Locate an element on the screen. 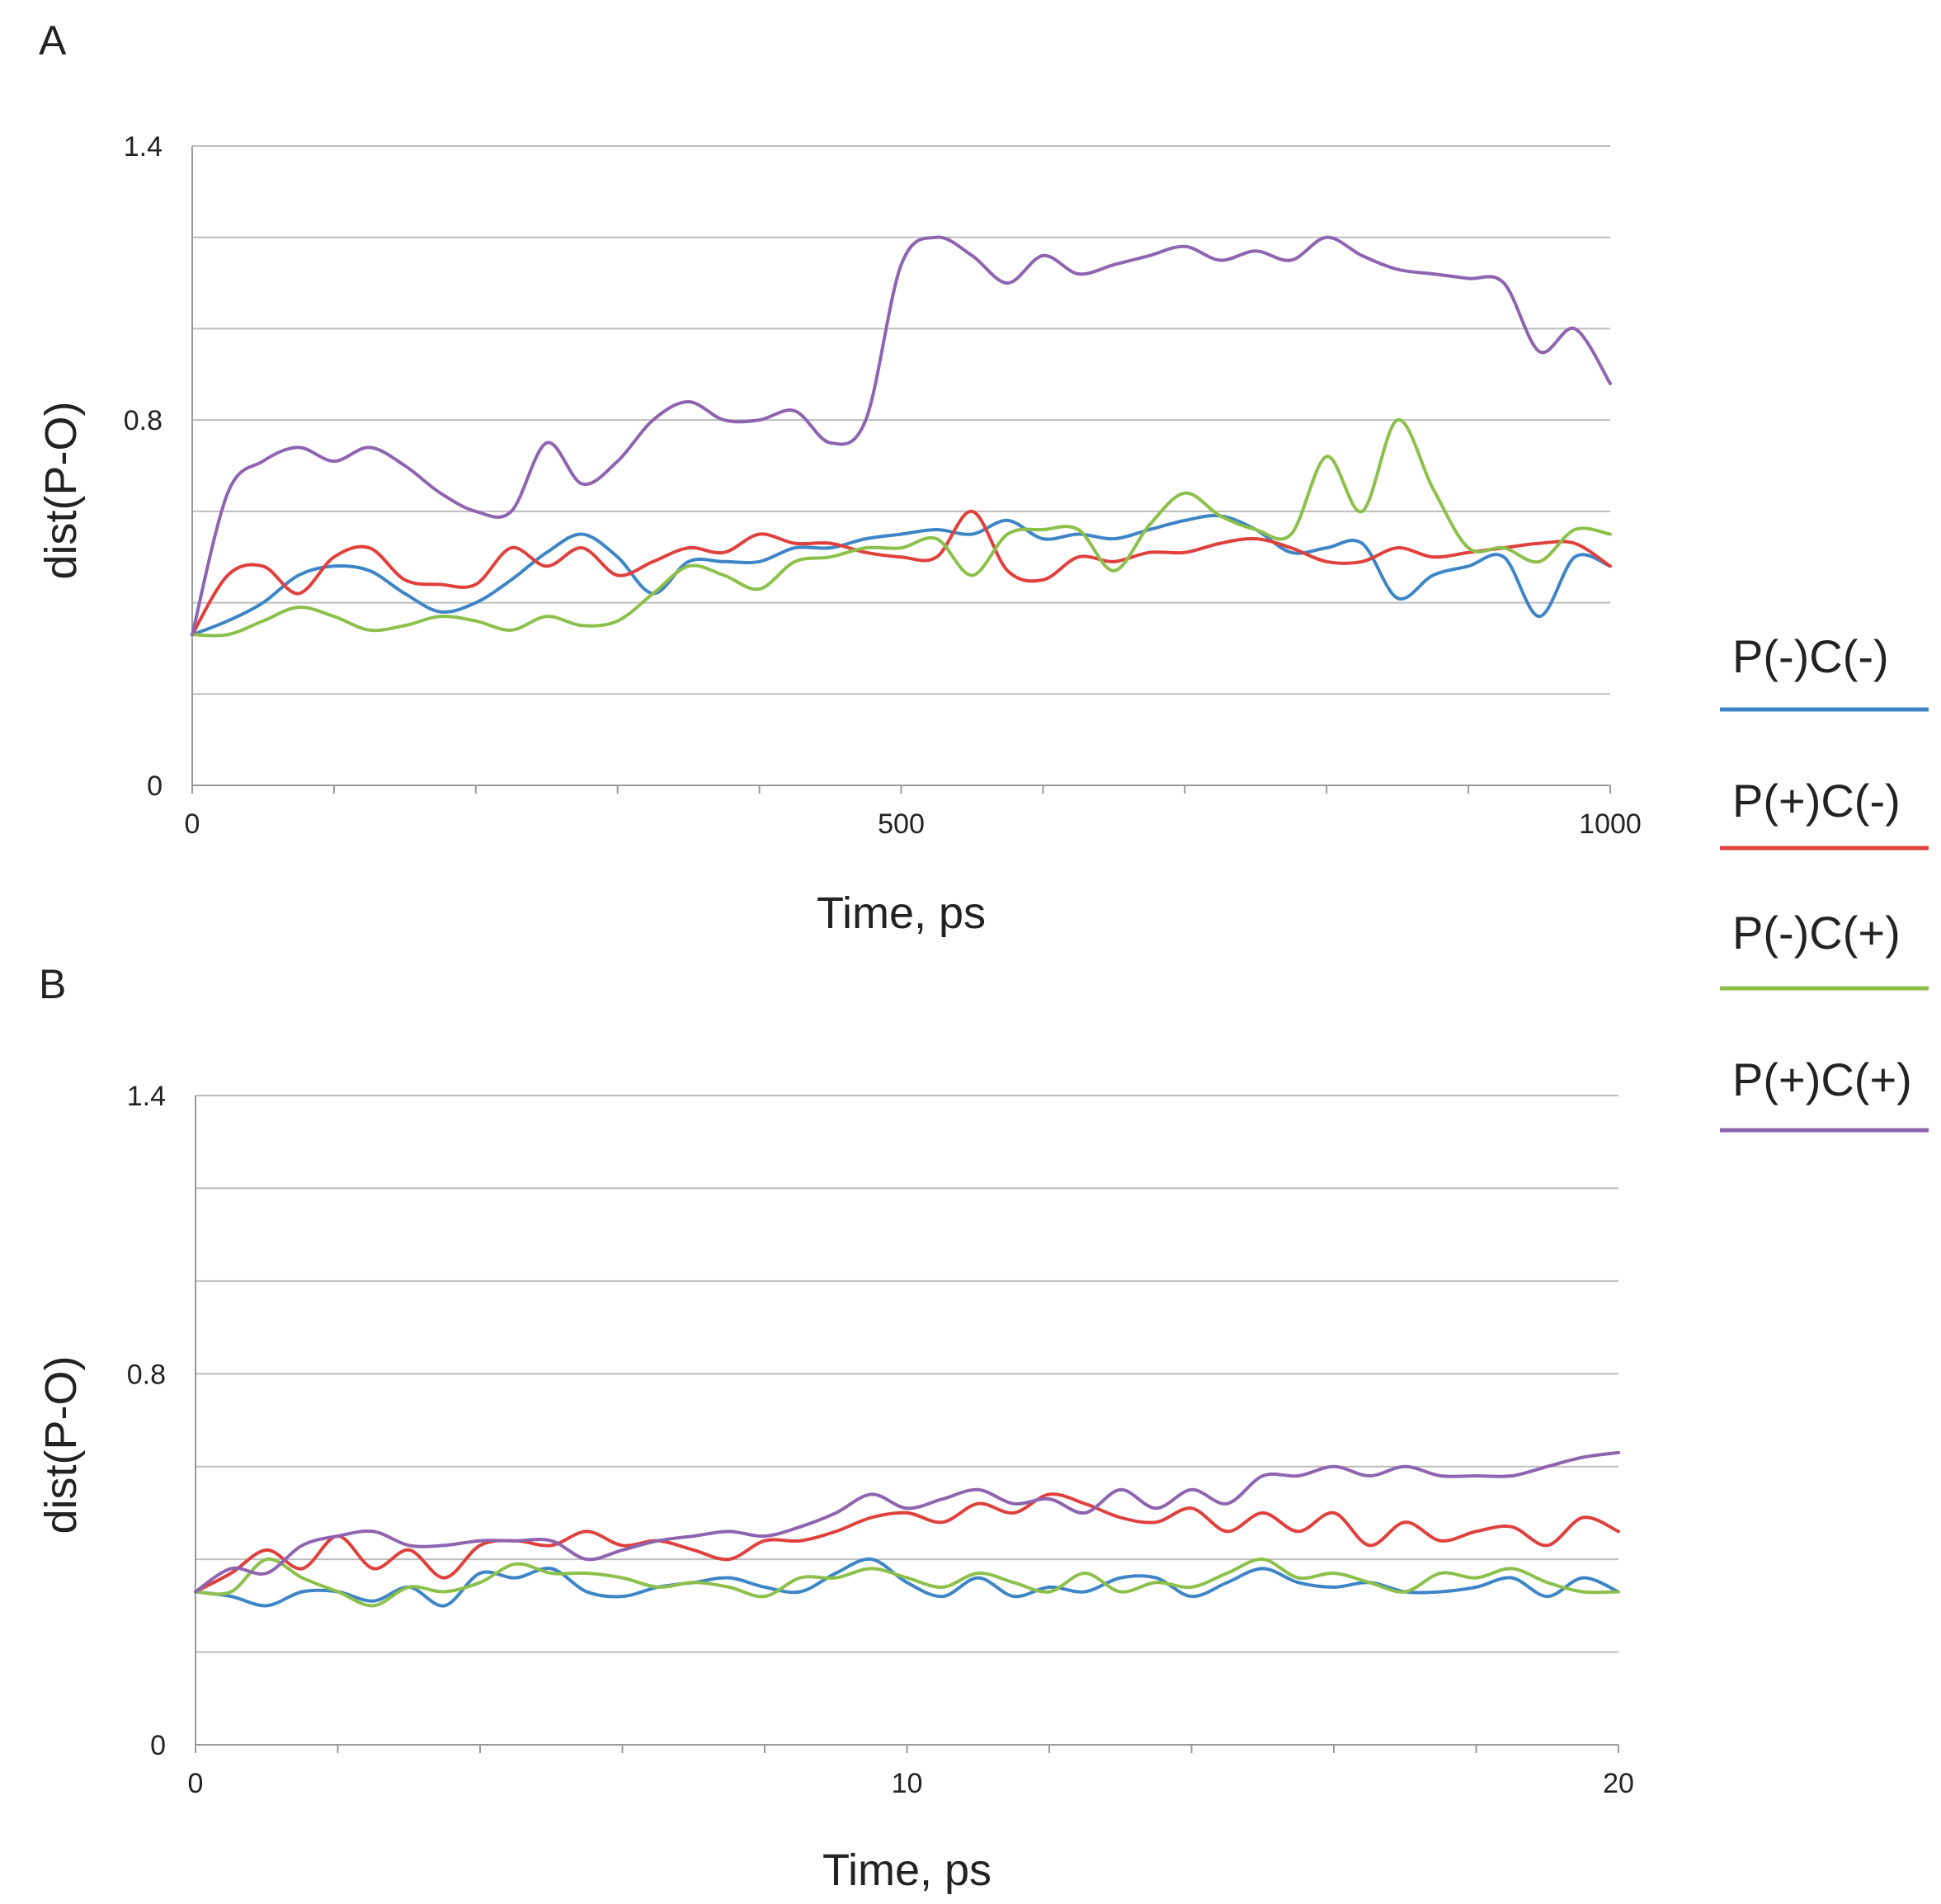 This screenshot has height=1904, width=1941. legend-label: P(-)C(+) is located at coordinates (1816, 933).